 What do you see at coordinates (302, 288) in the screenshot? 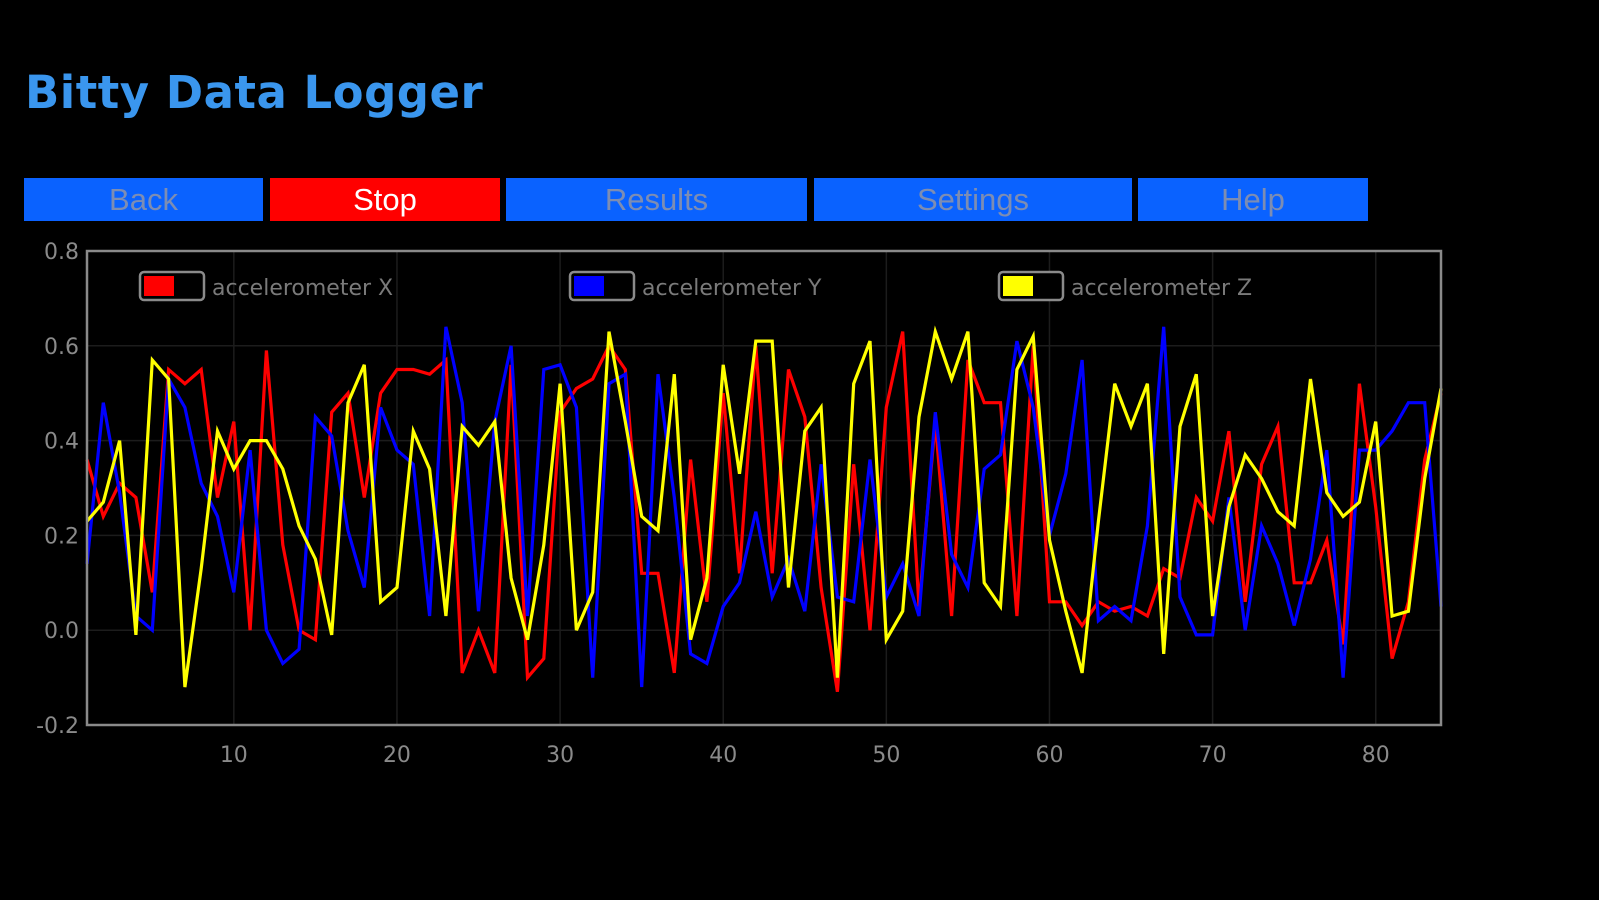
I see `legend-label-1: accelerometer X` at bounding box center [302, 288].